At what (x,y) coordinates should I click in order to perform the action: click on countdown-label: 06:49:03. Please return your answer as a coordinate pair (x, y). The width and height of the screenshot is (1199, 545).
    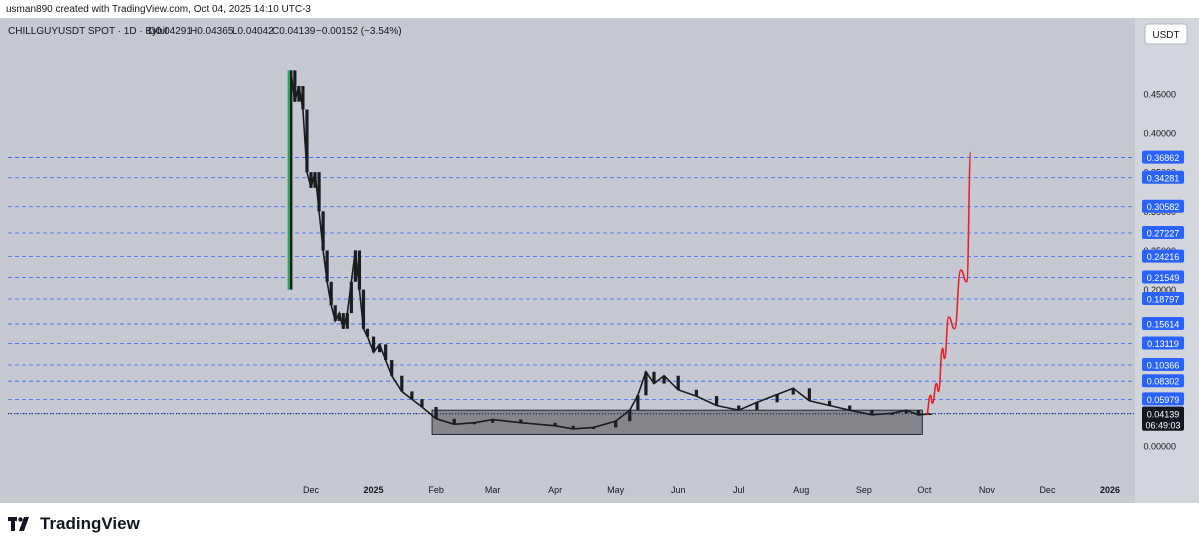
    Looking at the image, I should click on (1162, 425).